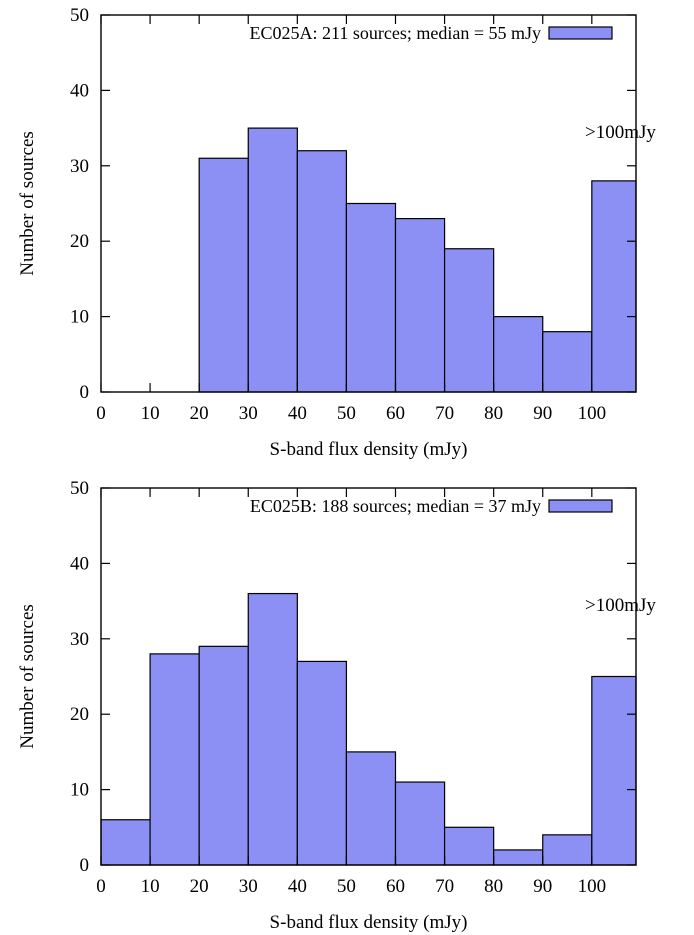 This screenshot has height=935, width=694. What do you see at coordinates (395, 413) in the screenshot?
I see `panel1-x-tick-label: 60` at bounding box center [395, 413].